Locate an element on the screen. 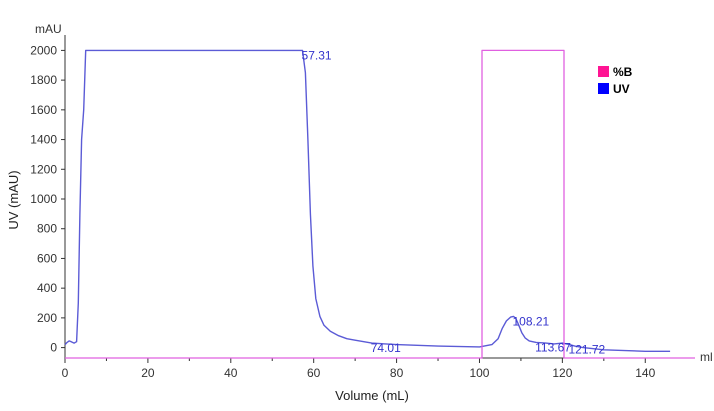 The height and width of the screenshot is (411, 714). legend-swatch-b is located at coordinates (603, 71).